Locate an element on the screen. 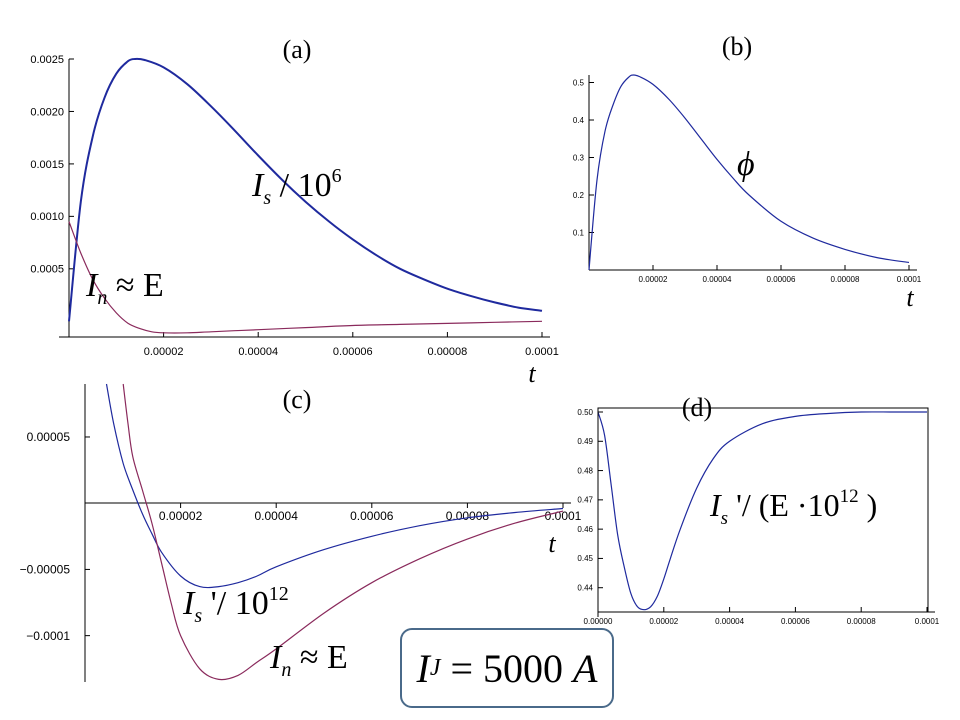 The image size is (960, 720). panel-a-x-axis-label: t is located at coordinates (532, 373).